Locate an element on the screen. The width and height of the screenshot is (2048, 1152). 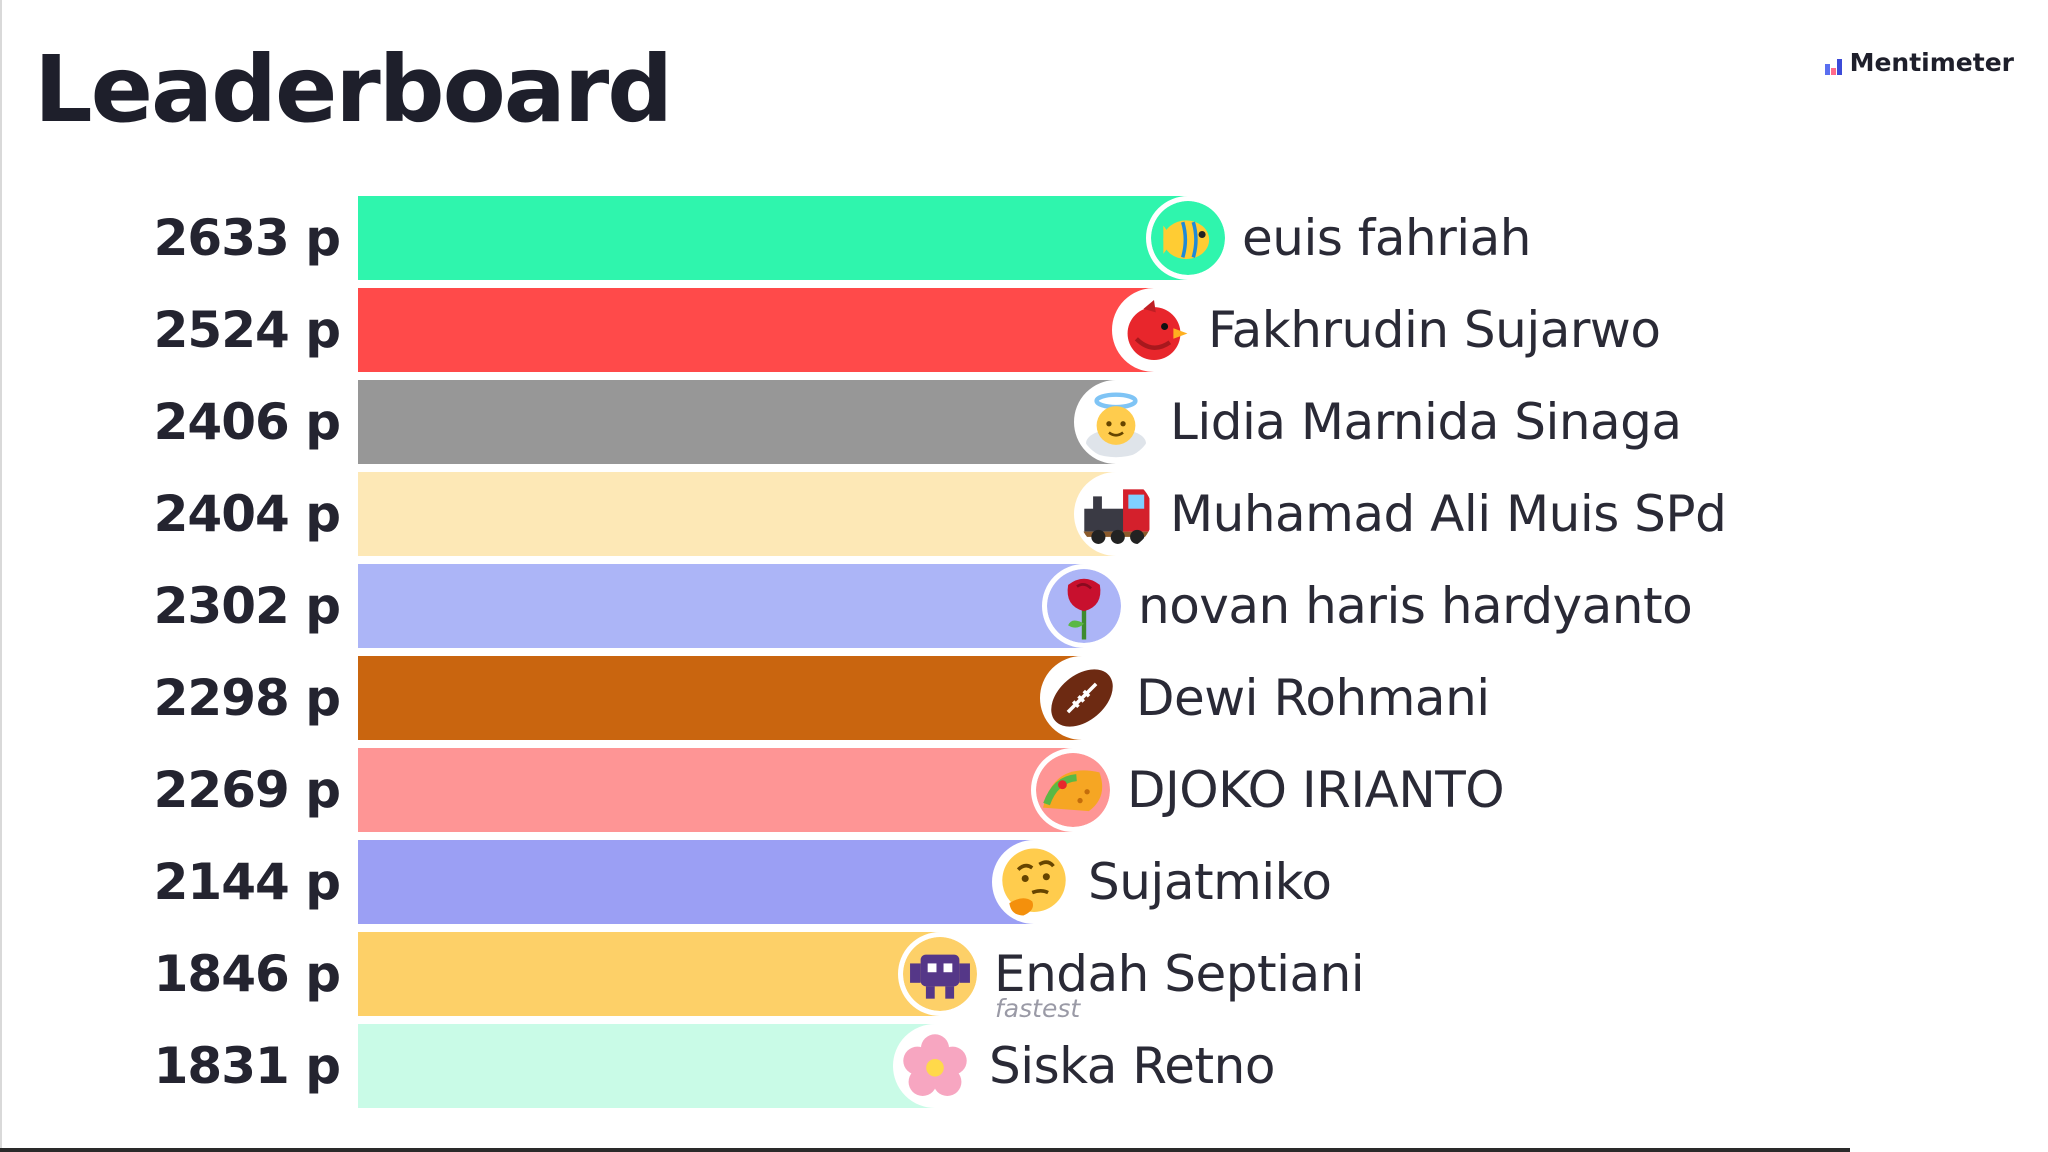
page-title: Leaderboard is located at coordinates (353, 89).